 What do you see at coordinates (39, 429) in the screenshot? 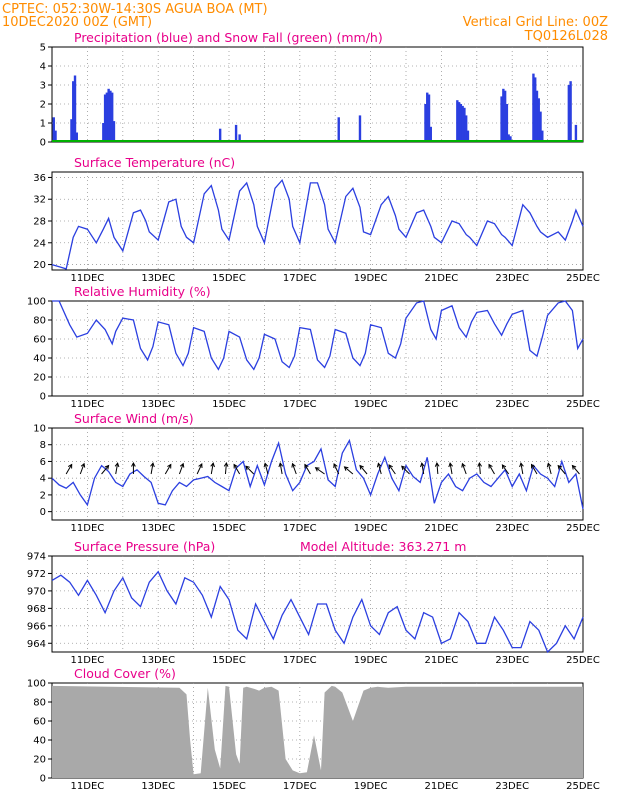
I see `y-tick-label: 10` at bounding box center [39, 429].